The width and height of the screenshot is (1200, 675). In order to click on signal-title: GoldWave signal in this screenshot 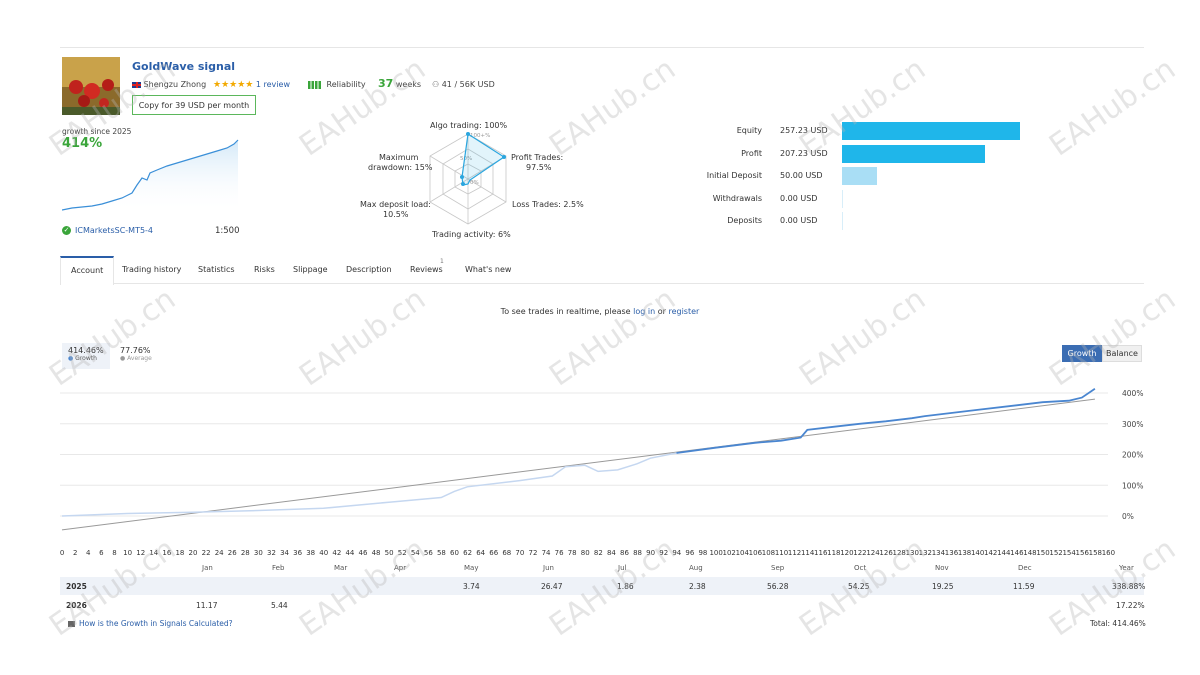, I will do `click(184, 66)`.